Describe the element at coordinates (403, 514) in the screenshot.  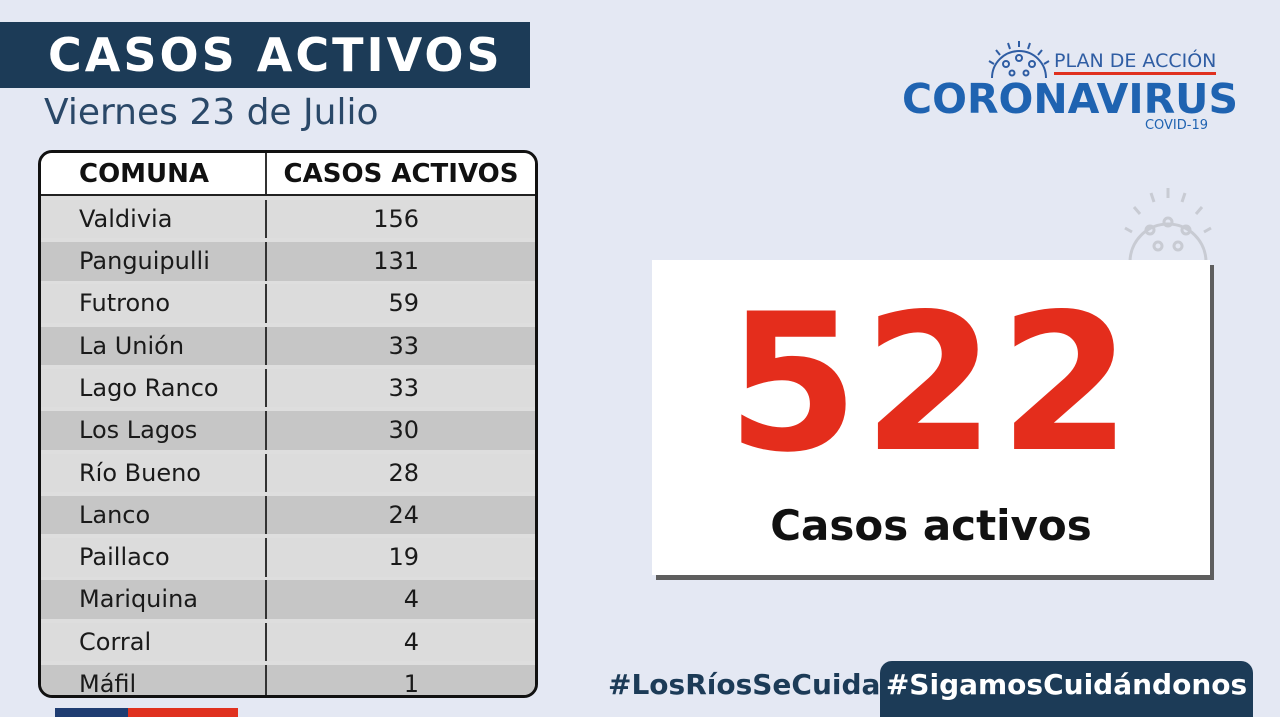
I see `cell-casos: 24` at that location.